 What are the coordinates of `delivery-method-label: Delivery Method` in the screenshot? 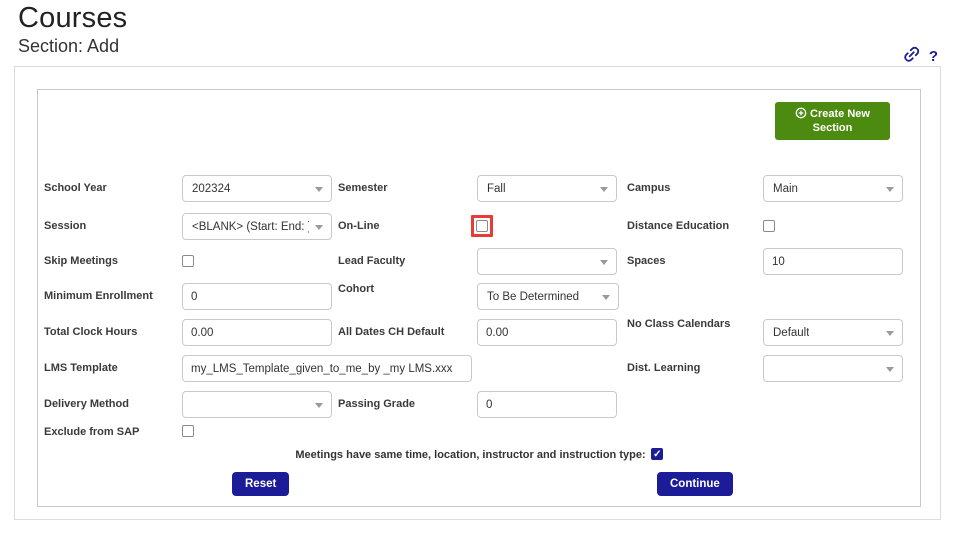 It's located at (86, 404).